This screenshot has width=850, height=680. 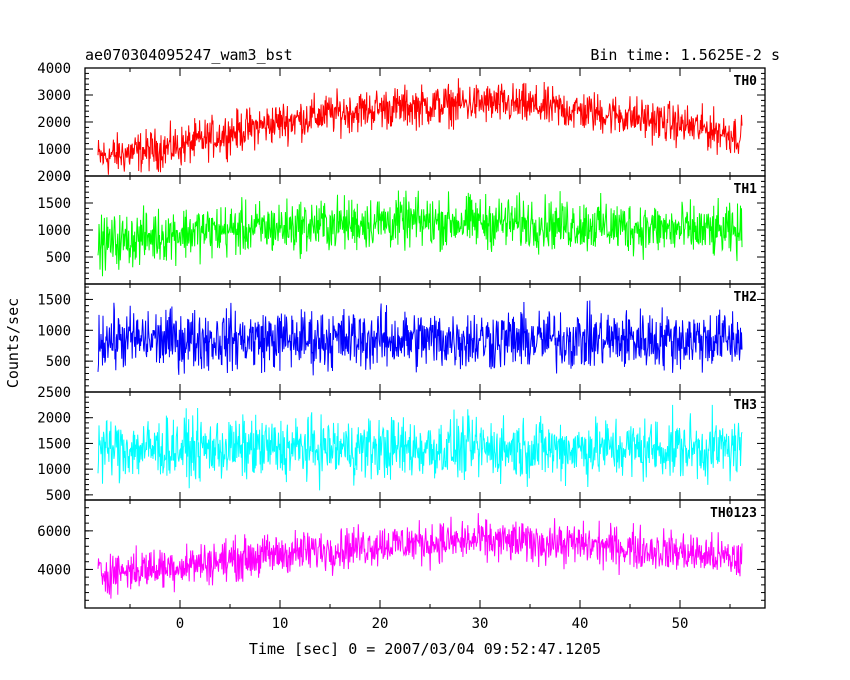 What do you see at coordinates (54, 96) in the screenshot?
I see `y-tick-label: 3000` at bounding box center [54, 96].